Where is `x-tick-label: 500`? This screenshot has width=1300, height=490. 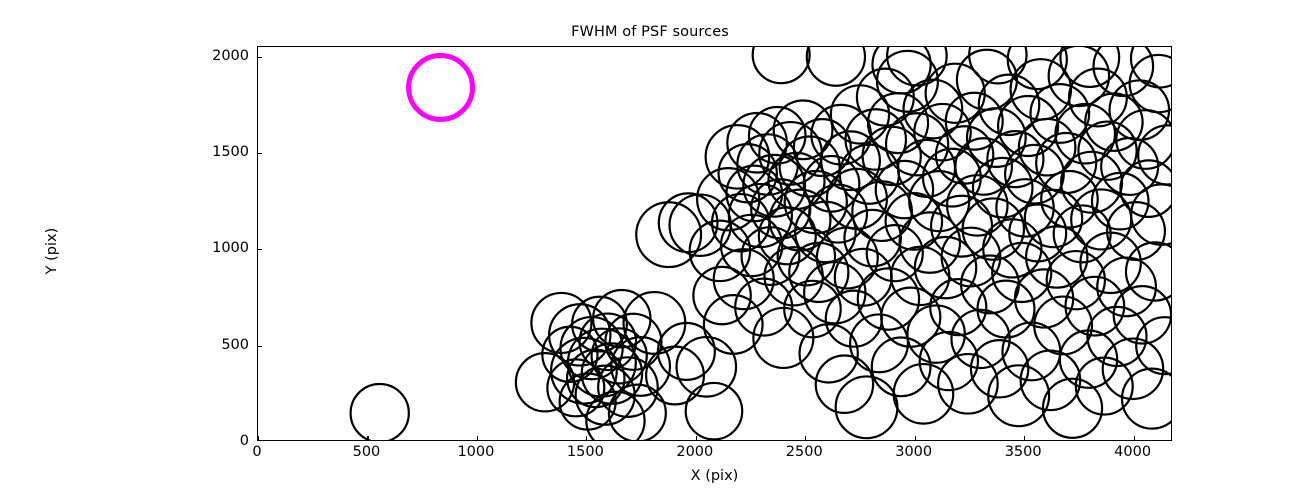 x-tick-label: 500 is located at coordinates (366, 452).